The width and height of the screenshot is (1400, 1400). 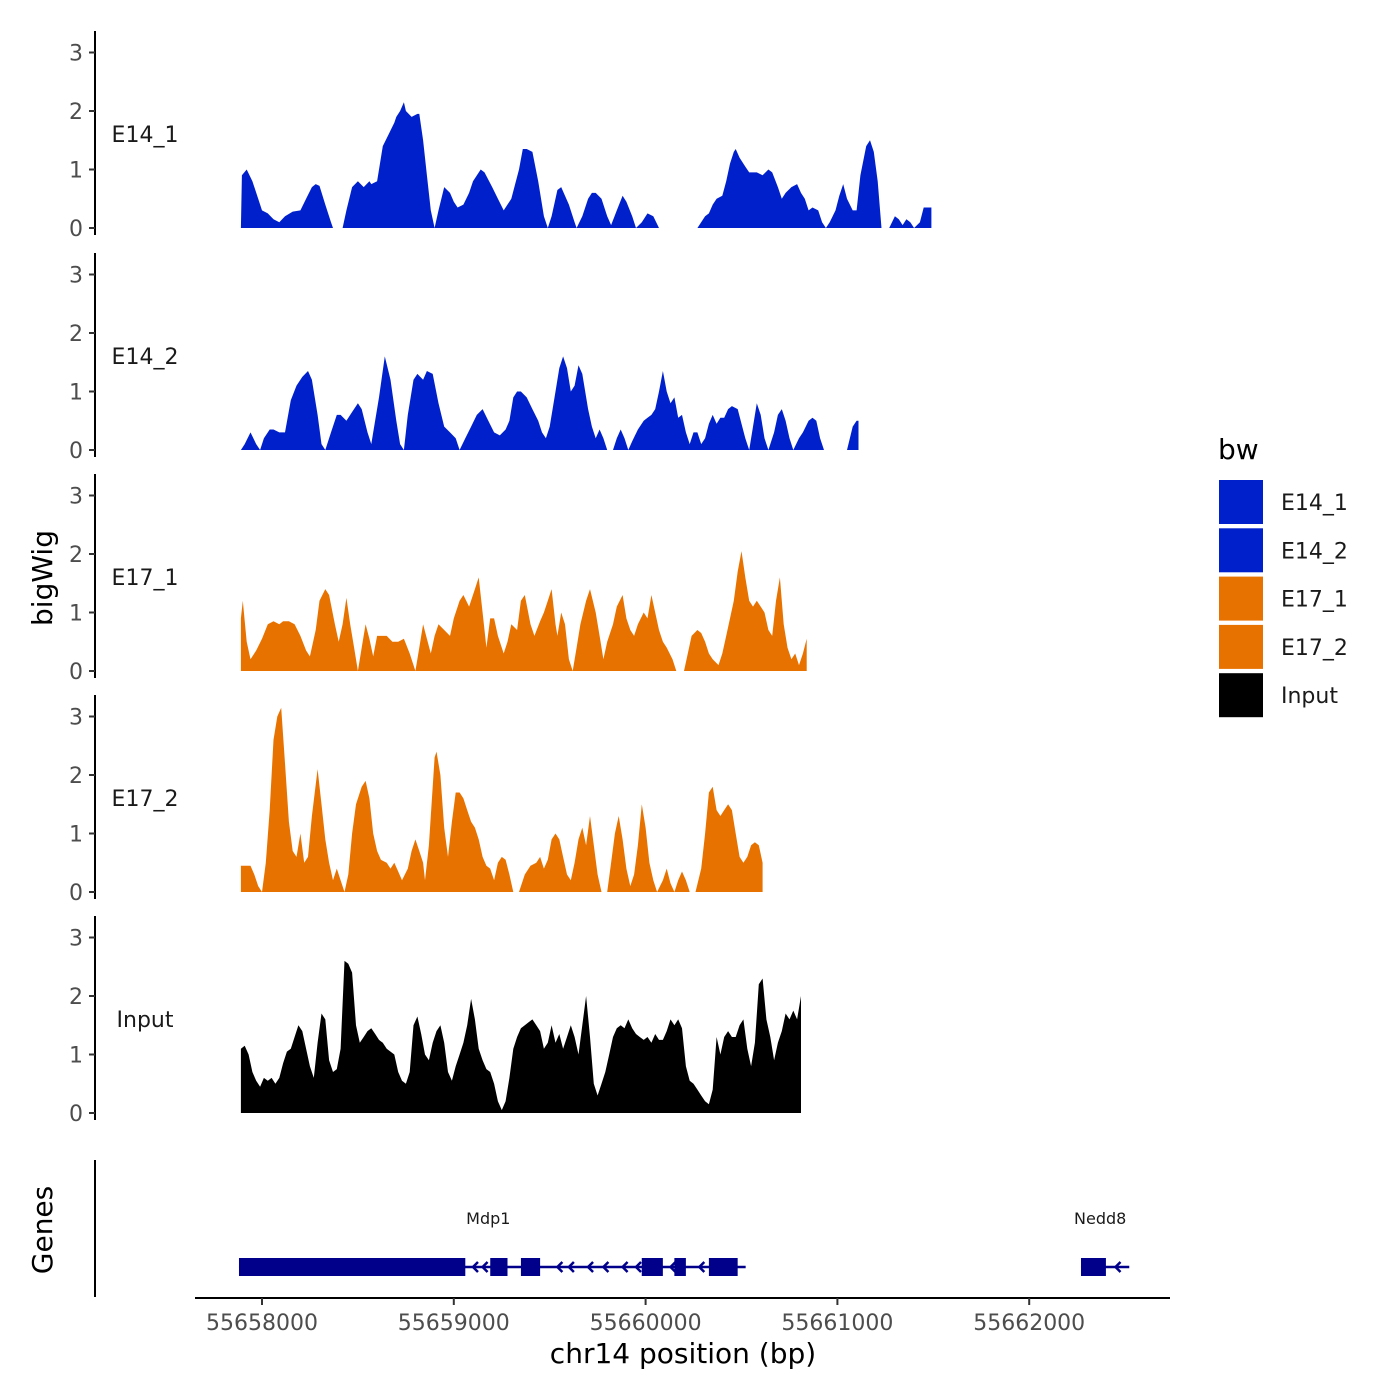 I want to click on gene-nedd8: Nedd8, so click(x=1102, y=1242).